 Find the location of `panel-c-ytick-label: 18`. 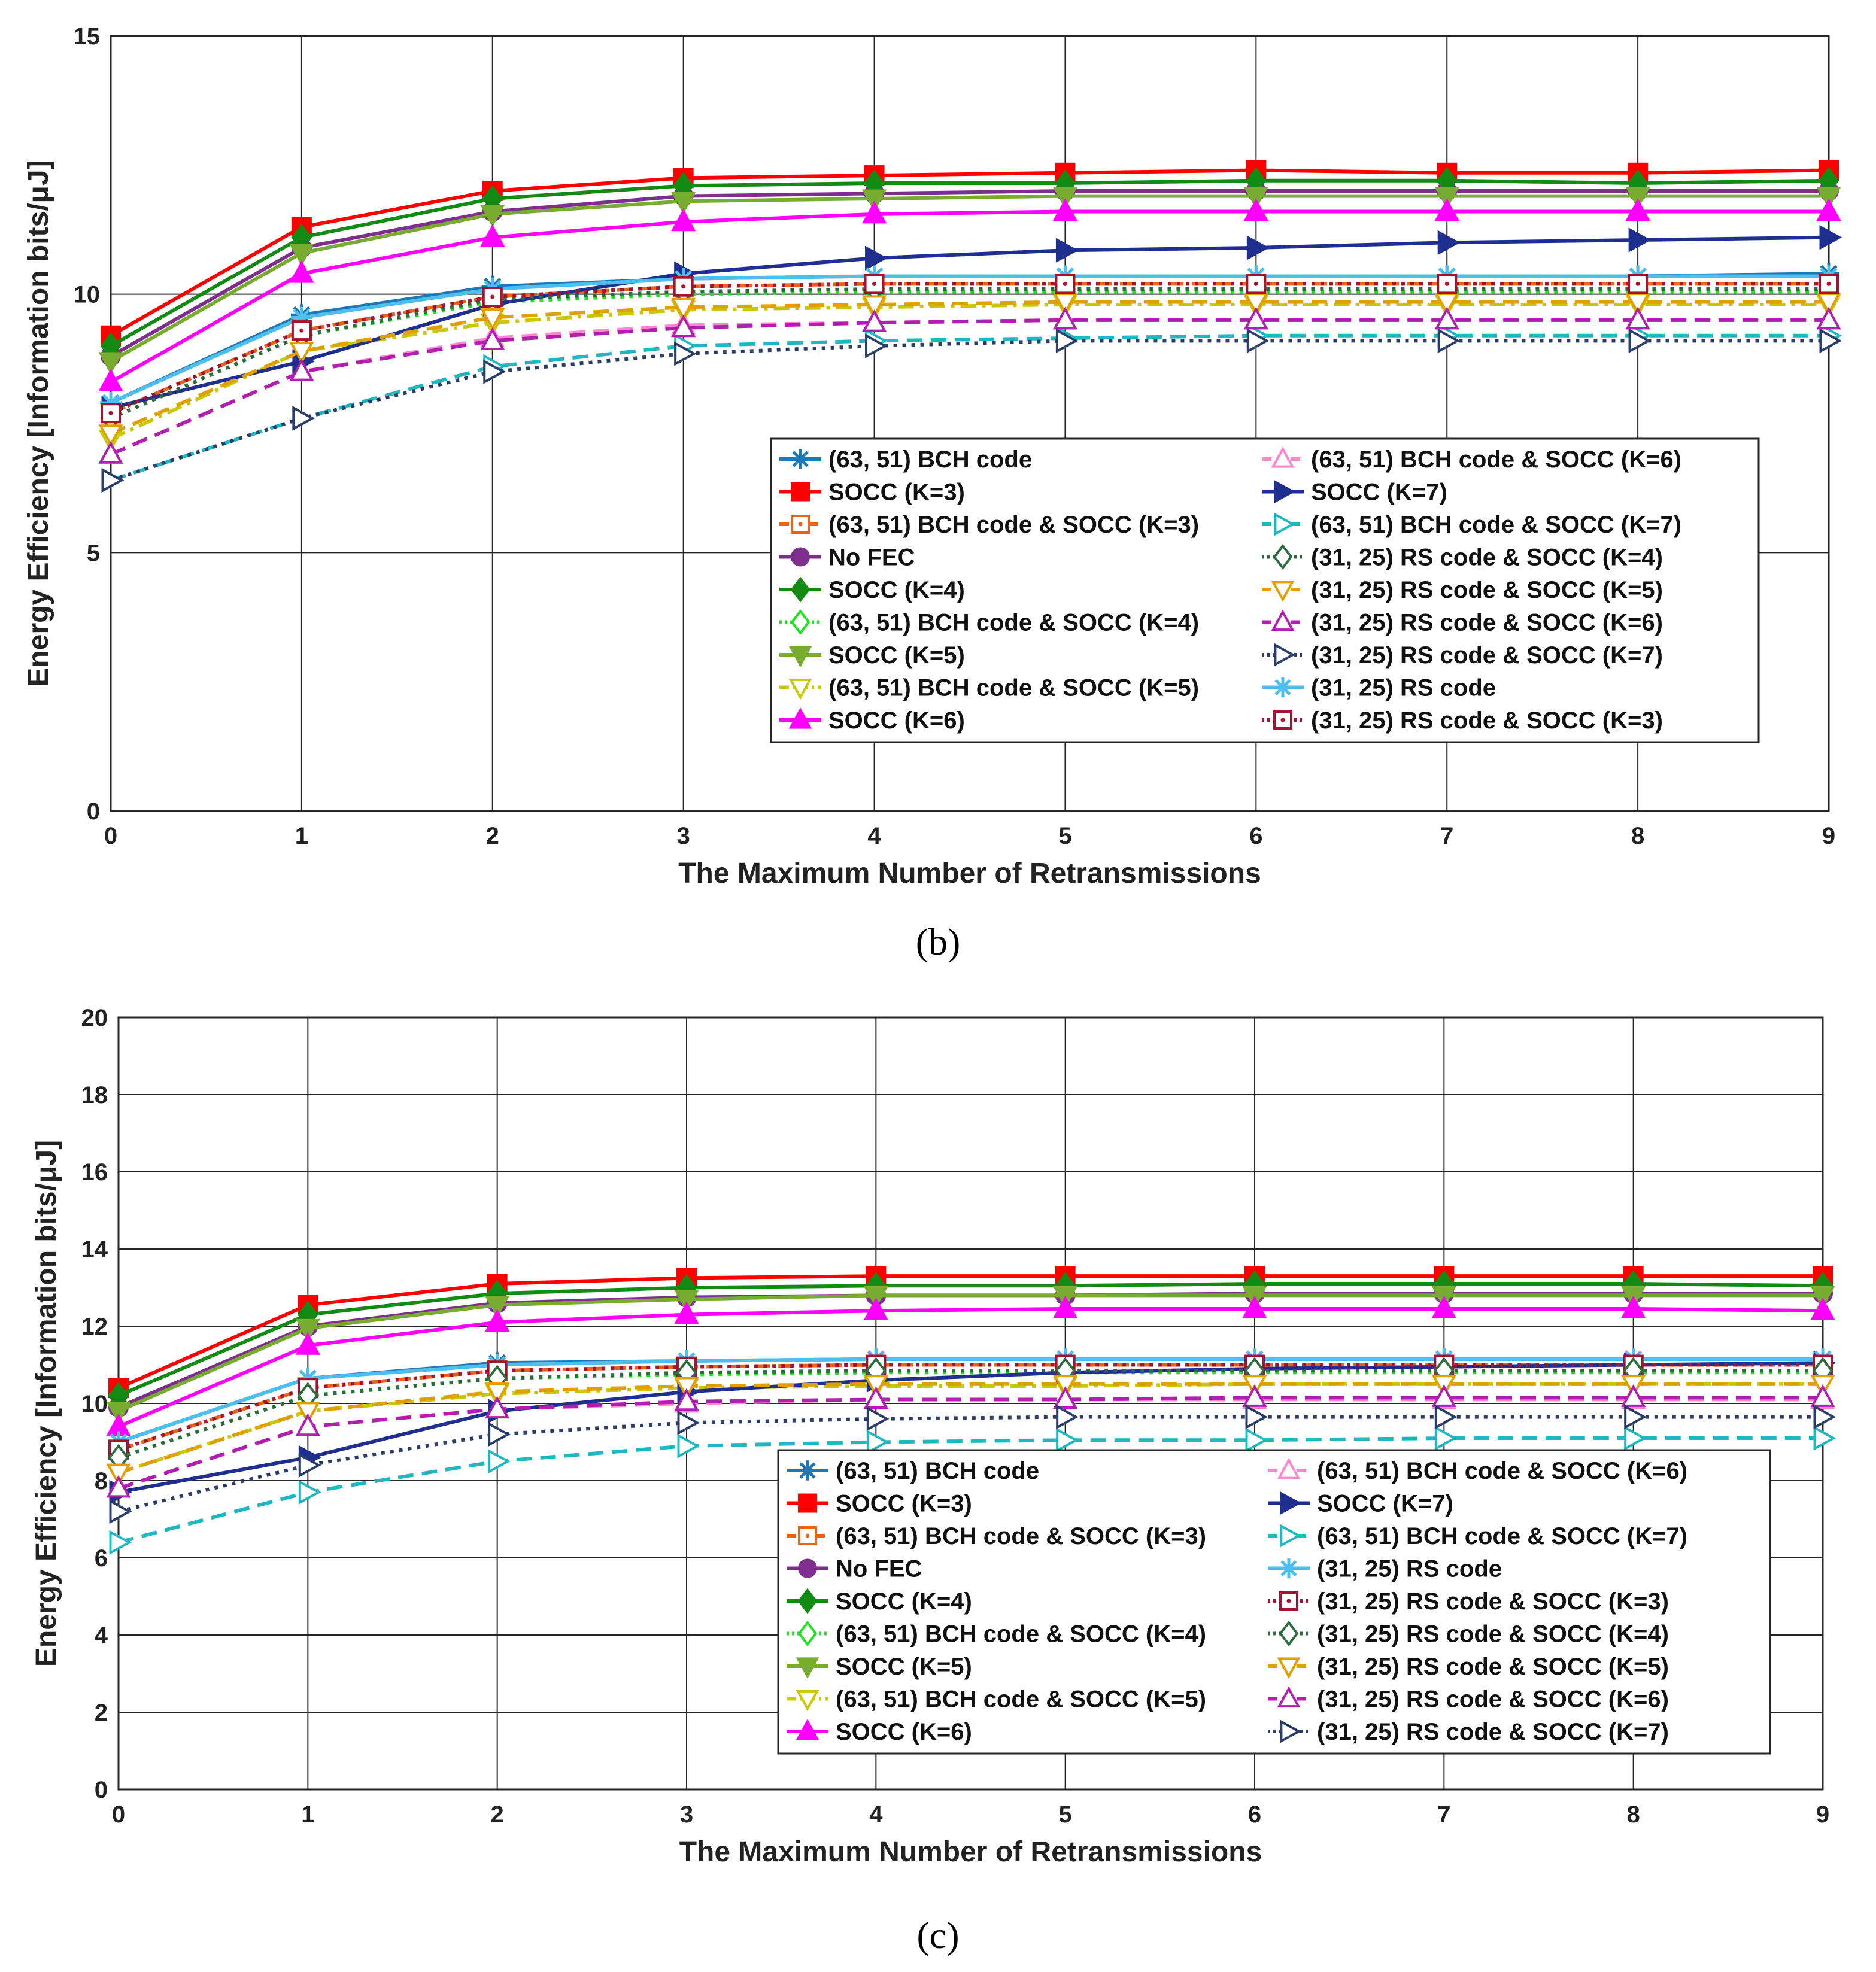

panel-c-ytick-label: 18 is located at coordinates (94, 1095).